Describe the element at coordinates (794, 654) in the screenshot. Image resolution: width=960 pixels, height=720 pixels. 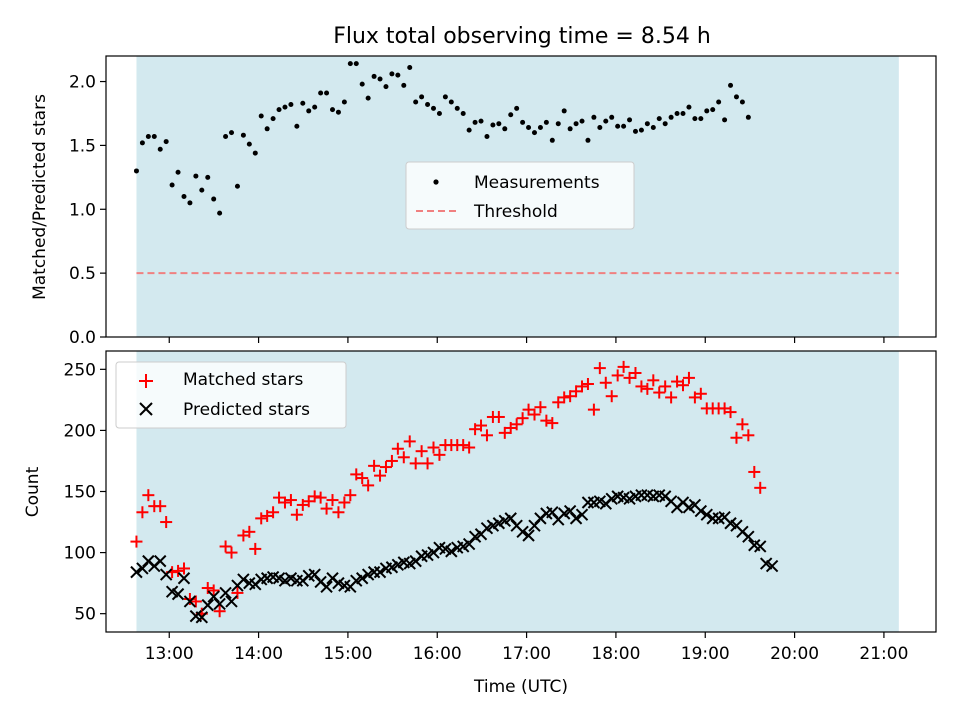
I see `x-tick-label: 20:00` at that location.